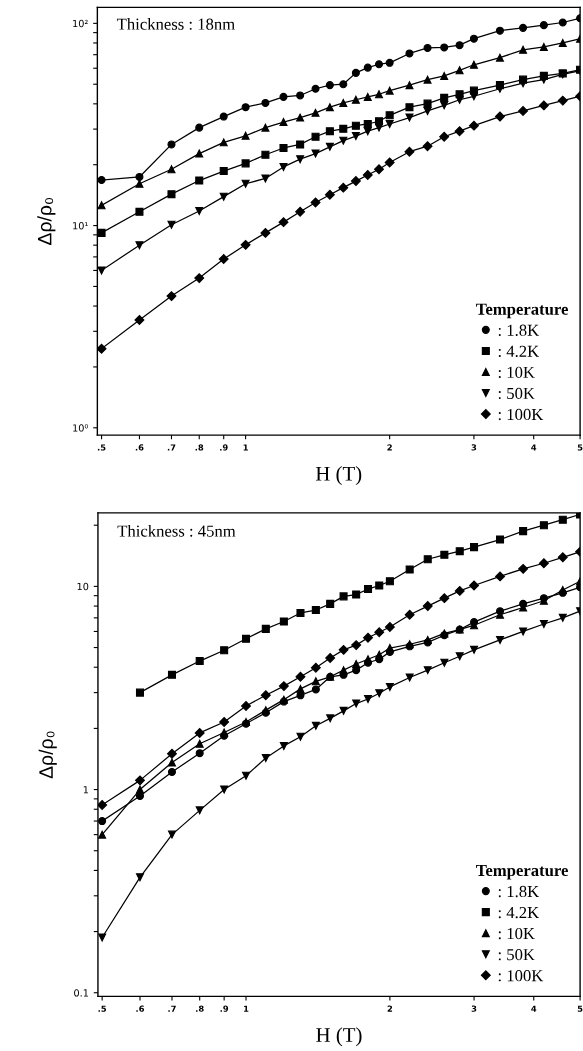  What do you see at coordinates (80, 428) in the screenshot?
I see `y-tick-label: 10⁰` at bounding box center [80, 428].